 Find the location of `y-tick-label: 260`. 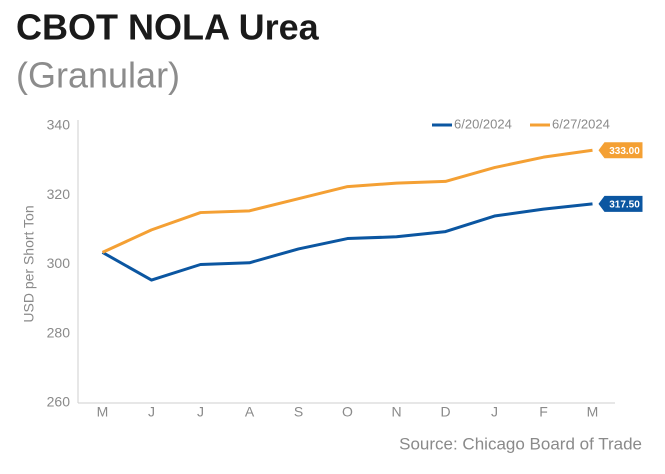

y-tick-label: 260 is located at coordinates (59, 402).